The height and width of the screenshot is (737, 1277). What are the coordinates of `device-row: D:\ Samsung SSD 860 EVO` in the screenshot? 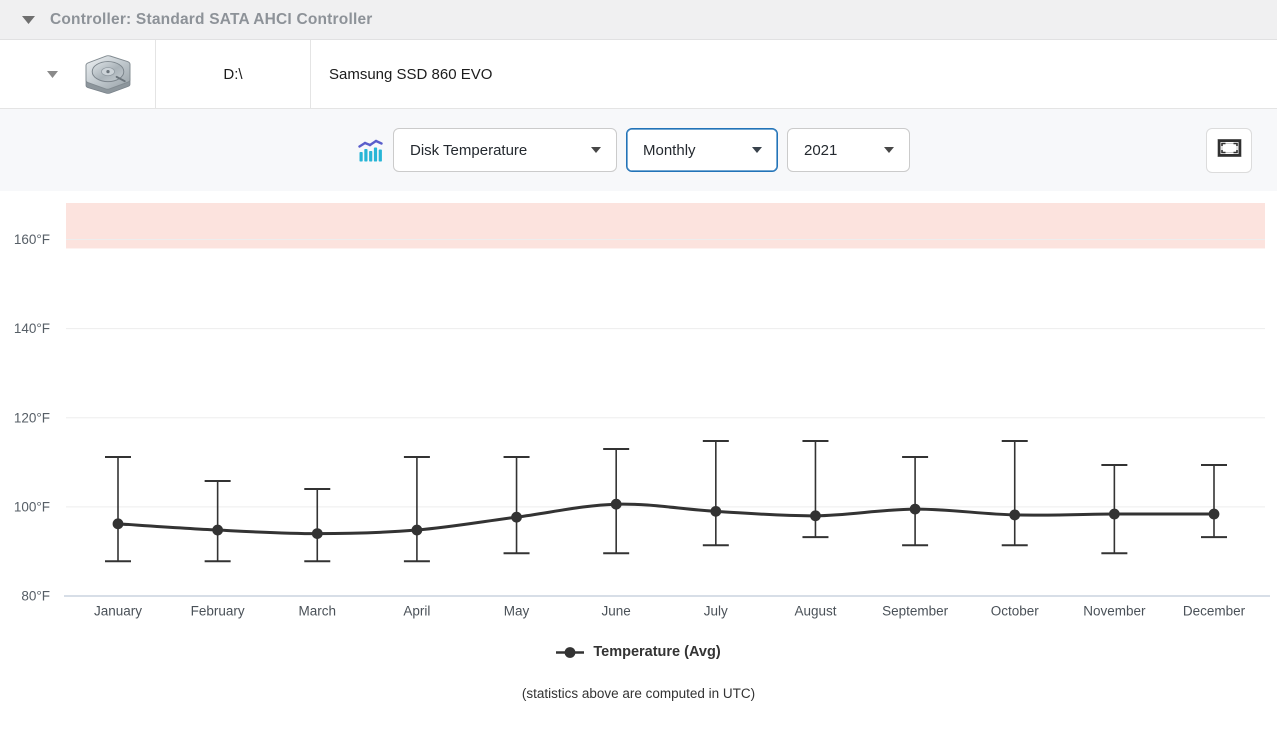 It's located at (638, 74).